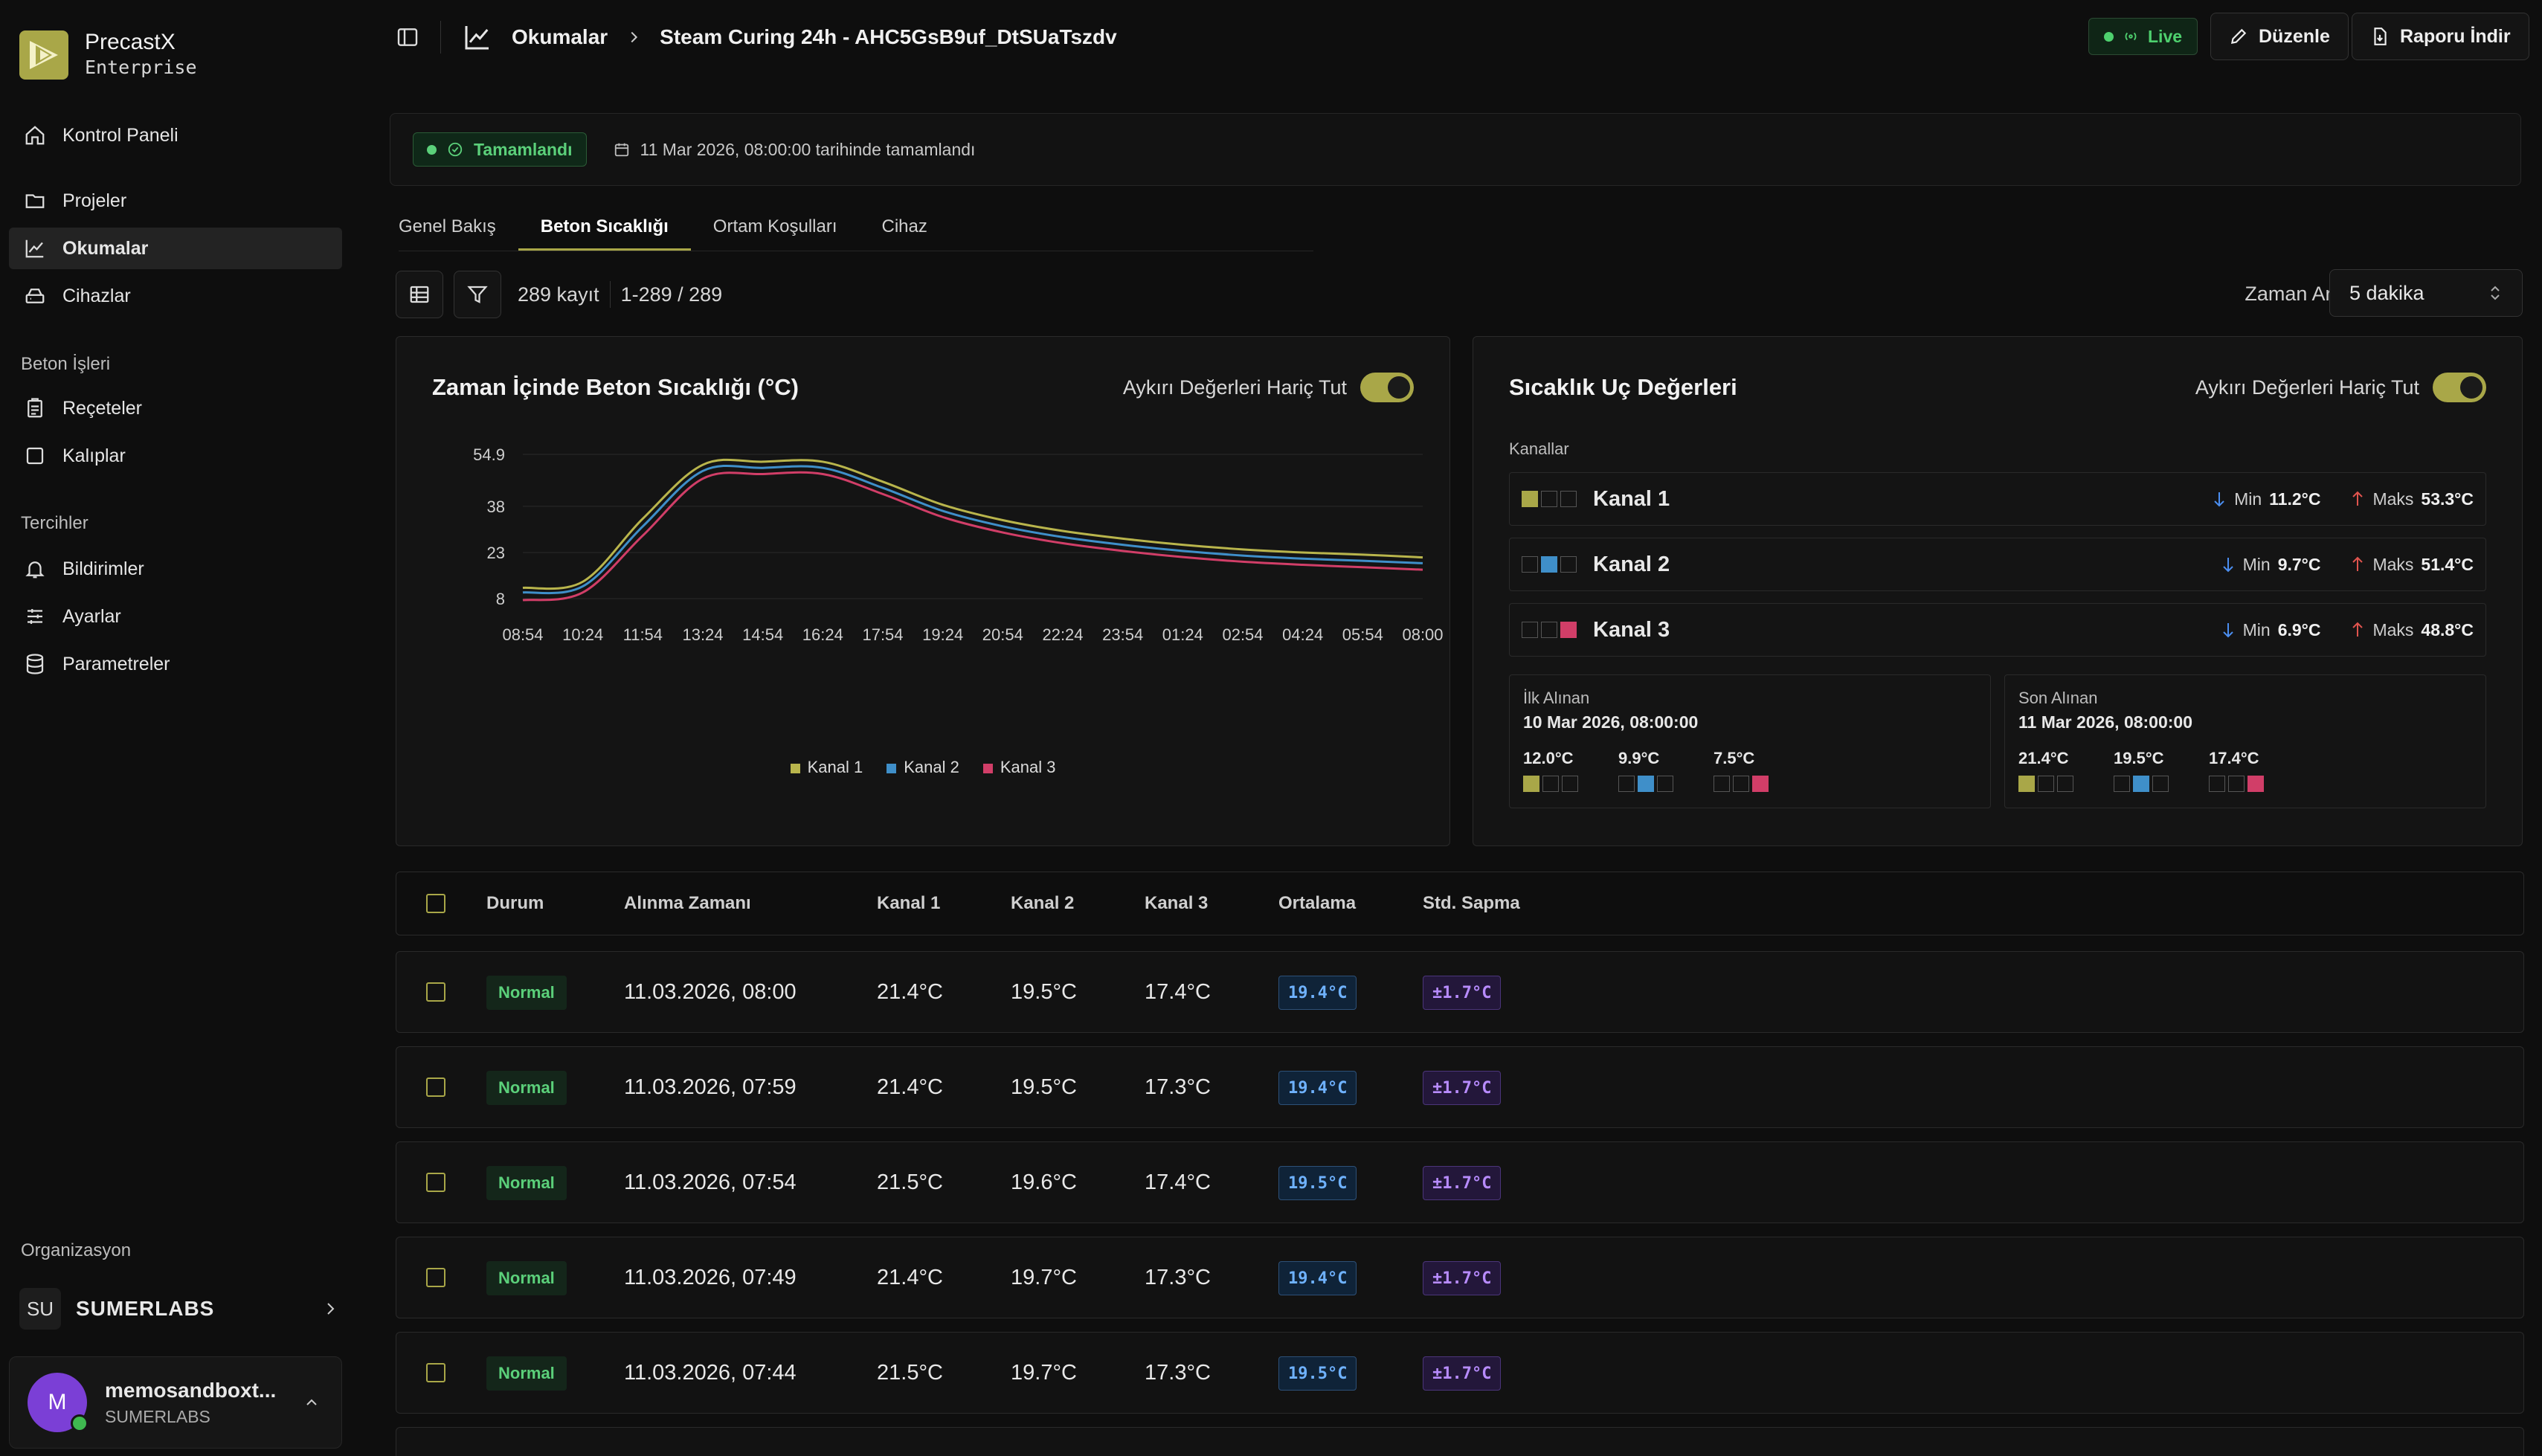  What do you see at coordinates (2440, 37) in the screenshot?
I see `download-report-button: Raporu İndir` at bounding box center [2440, 37].